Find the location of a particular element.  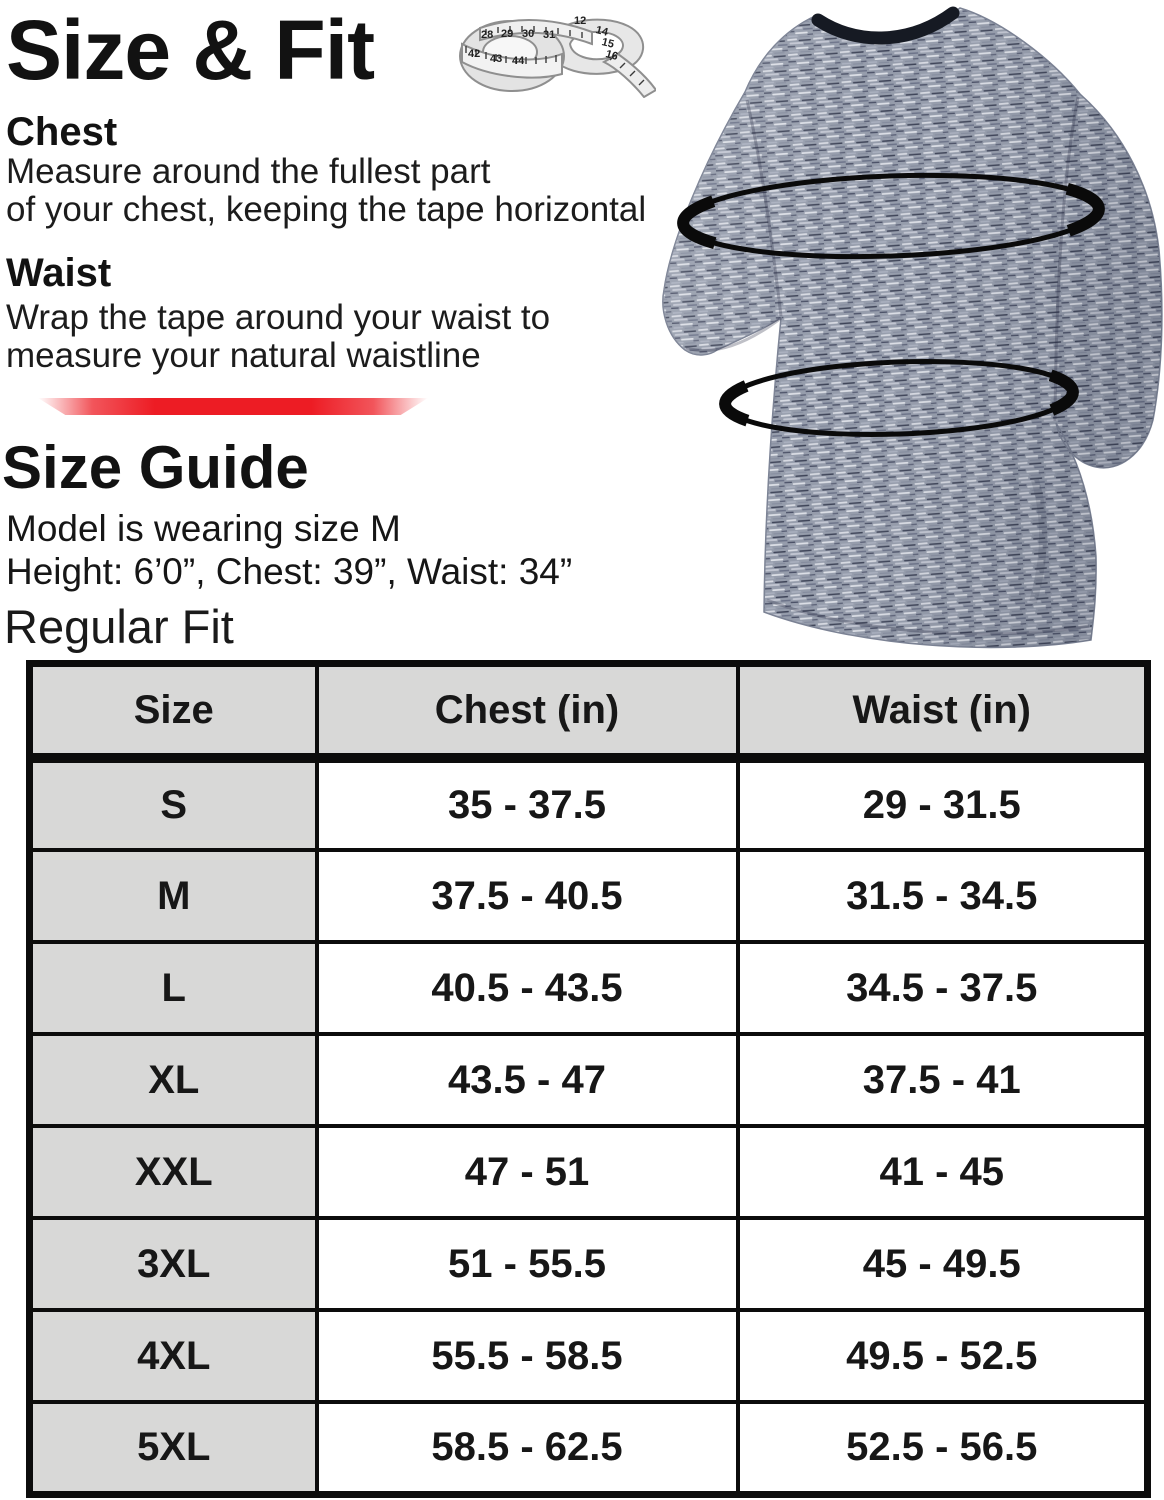

waist-range-cell: 34.5 - 37.5 is located at coordinates (942, 988).